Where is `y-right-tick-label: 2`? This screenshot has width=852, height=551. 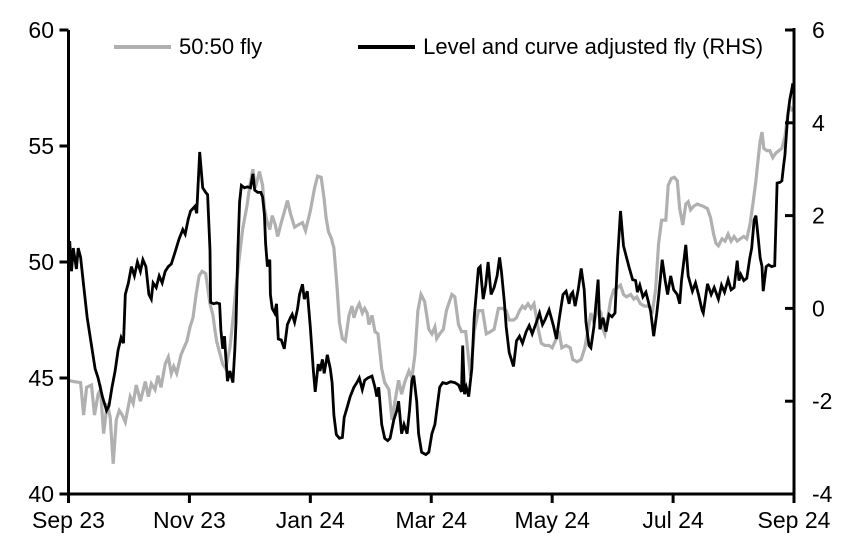 y-right-tick-label: 2 is located at coordinates (818, 216).